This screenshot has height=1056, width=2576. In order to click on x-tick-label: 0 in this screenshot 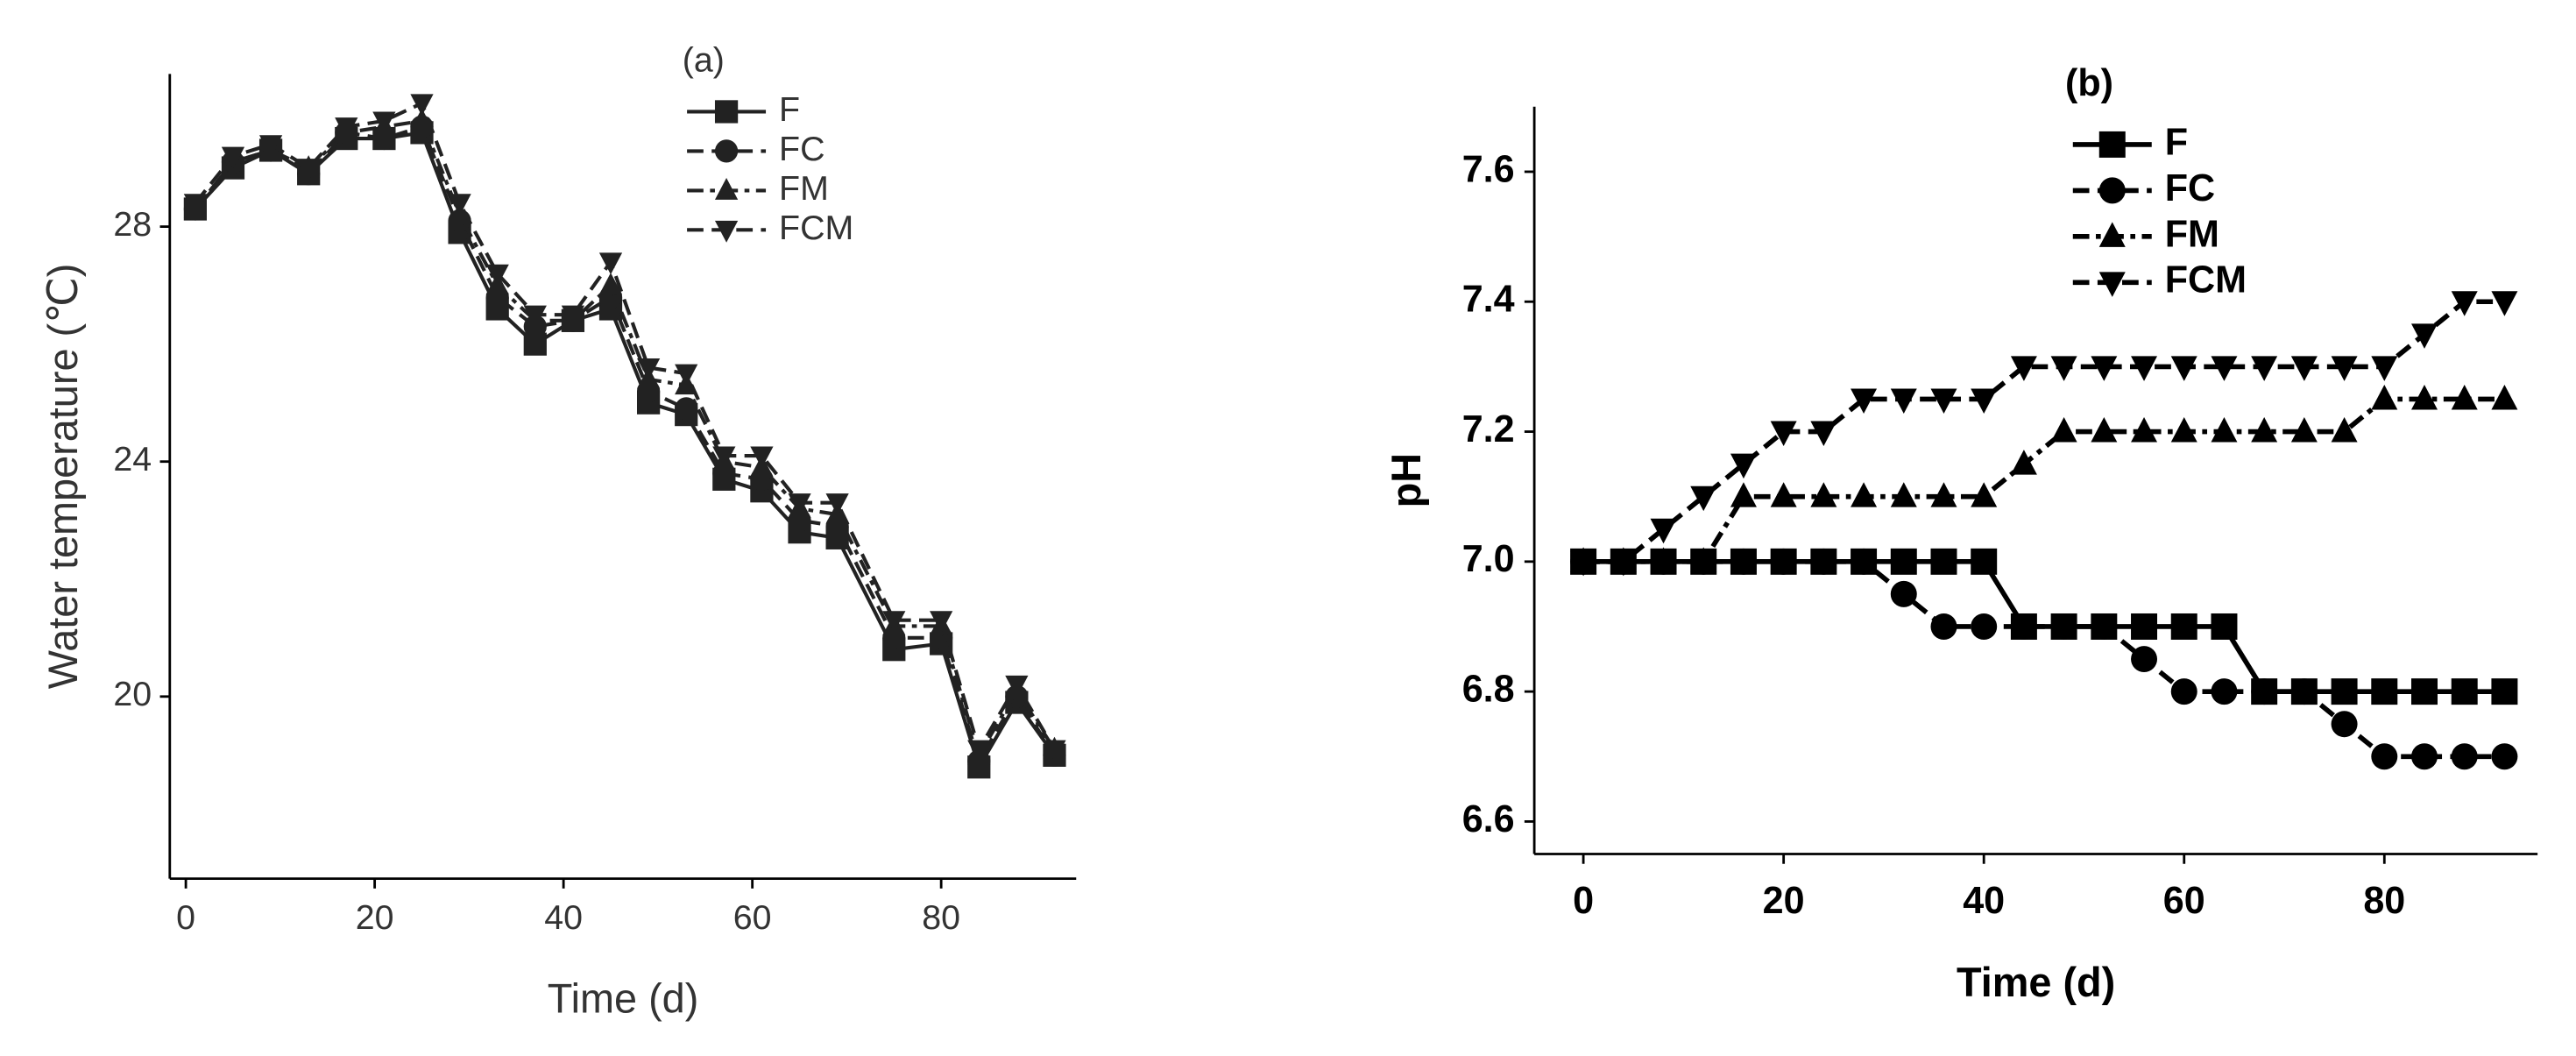, I will do `click(185, 917)`.